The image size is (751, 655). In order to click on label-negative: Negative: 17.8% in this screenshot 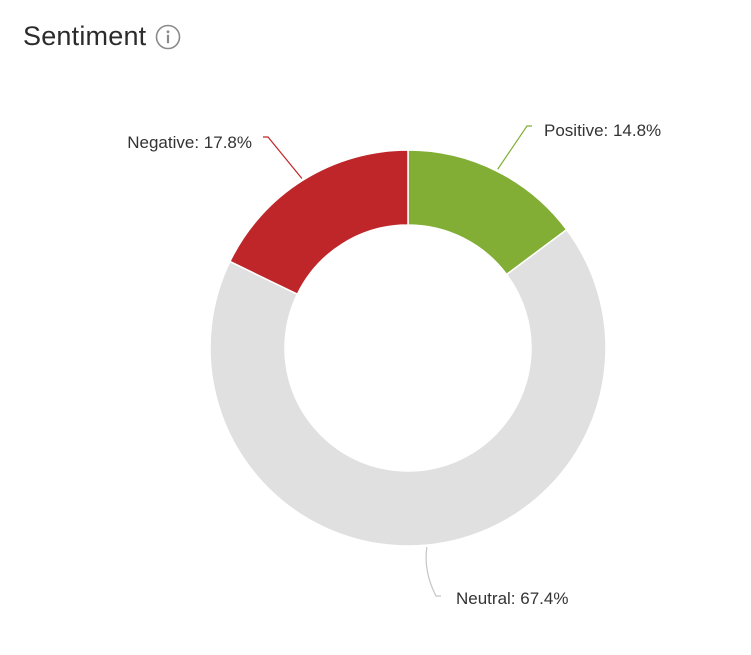, I will do `click(189, 142)`.